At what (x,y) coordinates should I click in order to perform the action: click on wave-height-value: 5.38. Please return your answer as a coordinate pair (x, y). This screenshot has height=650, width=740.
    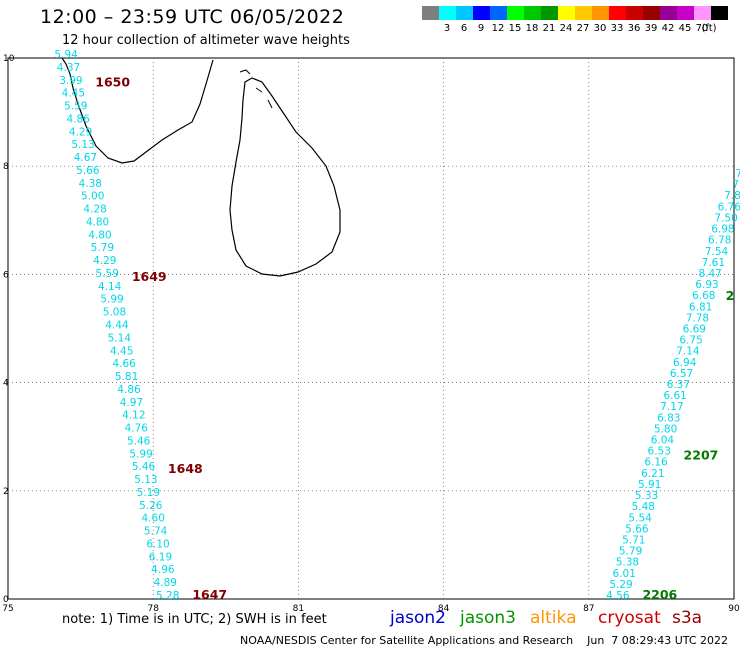
    Looking at the image, I should click on (627, 563).